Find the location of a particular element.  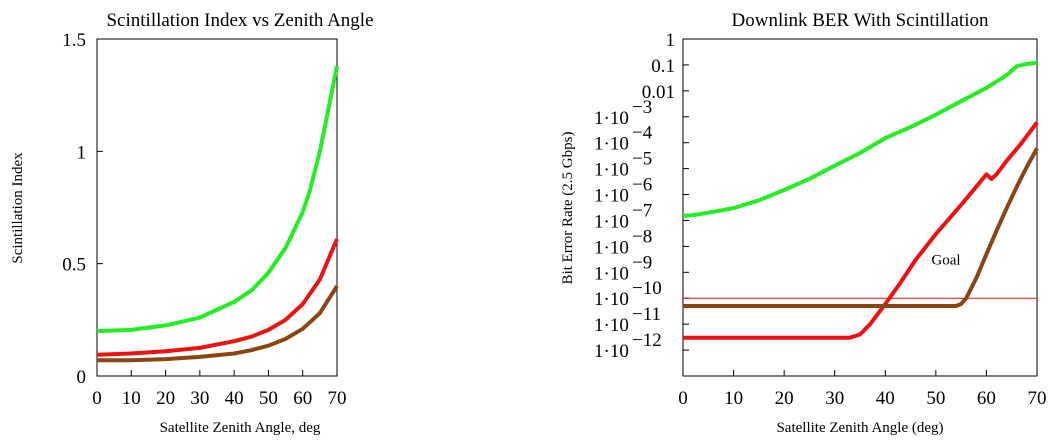

y-tick-label-base: 1 is located at coordinates (671, 40).